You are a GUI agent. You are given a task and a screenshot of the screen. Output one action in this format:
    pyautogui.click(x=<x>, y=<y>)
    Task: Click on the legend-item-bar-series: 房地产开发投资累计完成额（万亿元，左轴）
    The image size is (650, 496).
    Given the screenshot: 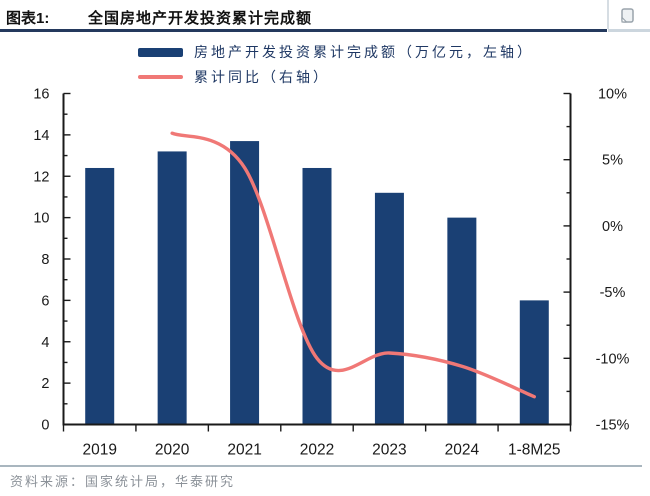 What is the action you would take?
    pyautogui.click(x=336, y=52)
    